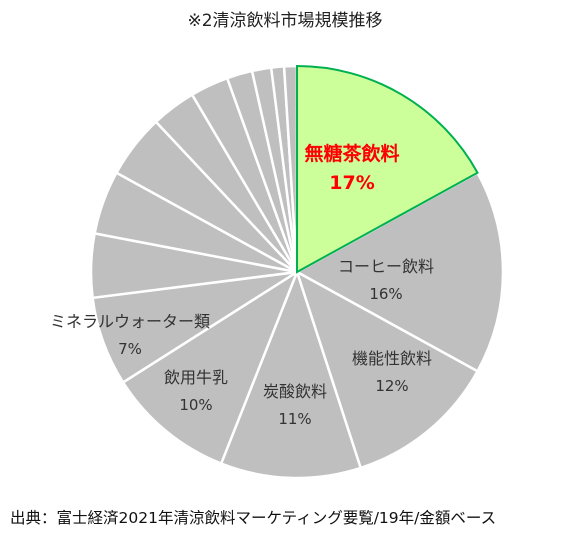 This screenshot has width=570, height=542. What do you see at coordinates (195, 405) in the screenshot?
I see `slice-value-label-5: 10%` at bounding box center [195, 405].